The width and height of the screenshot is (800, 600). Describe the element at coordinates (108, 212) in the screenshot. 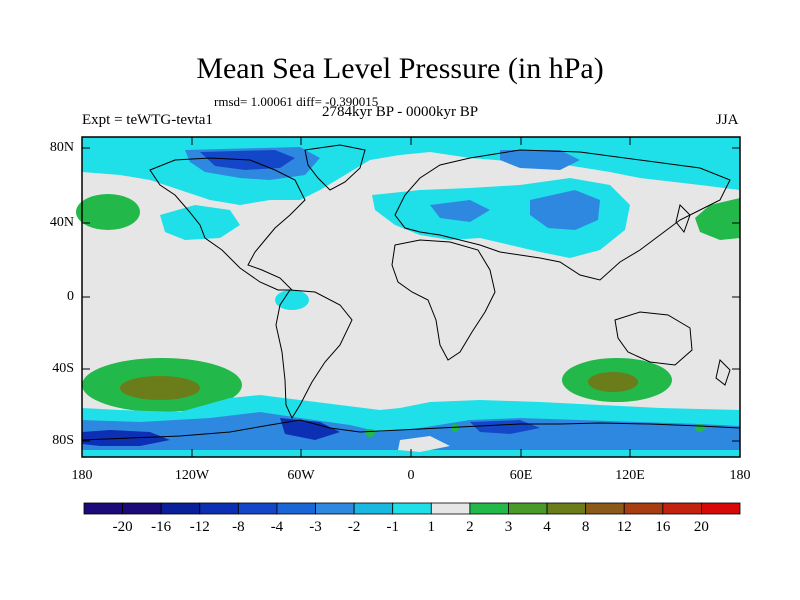

I see `west-pacific-high-green` at that location.